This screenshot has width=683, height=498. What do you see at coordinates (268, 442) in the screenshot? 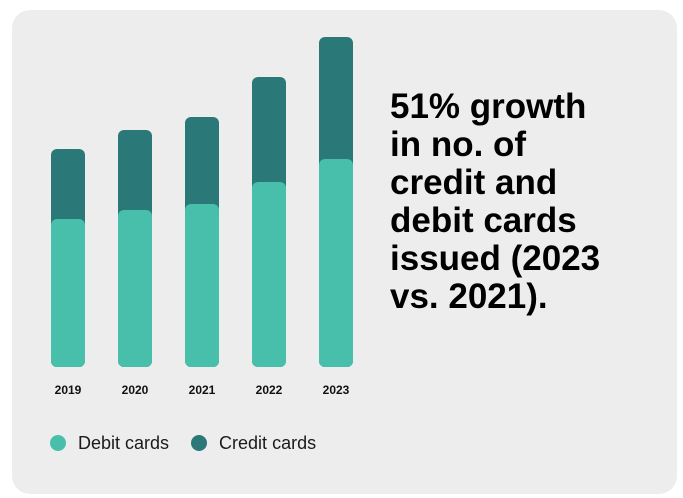
I see `legend-label-credit: Credit cards` at bounding box center [268, 442].